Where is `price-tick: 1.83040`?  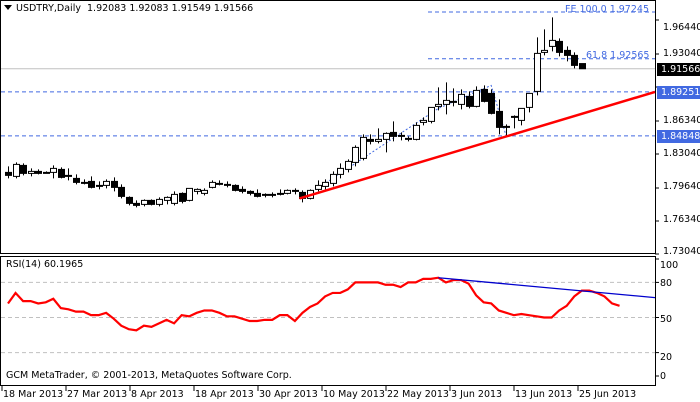
price-tick: 1.83040 is located at coordinates (681, 153).